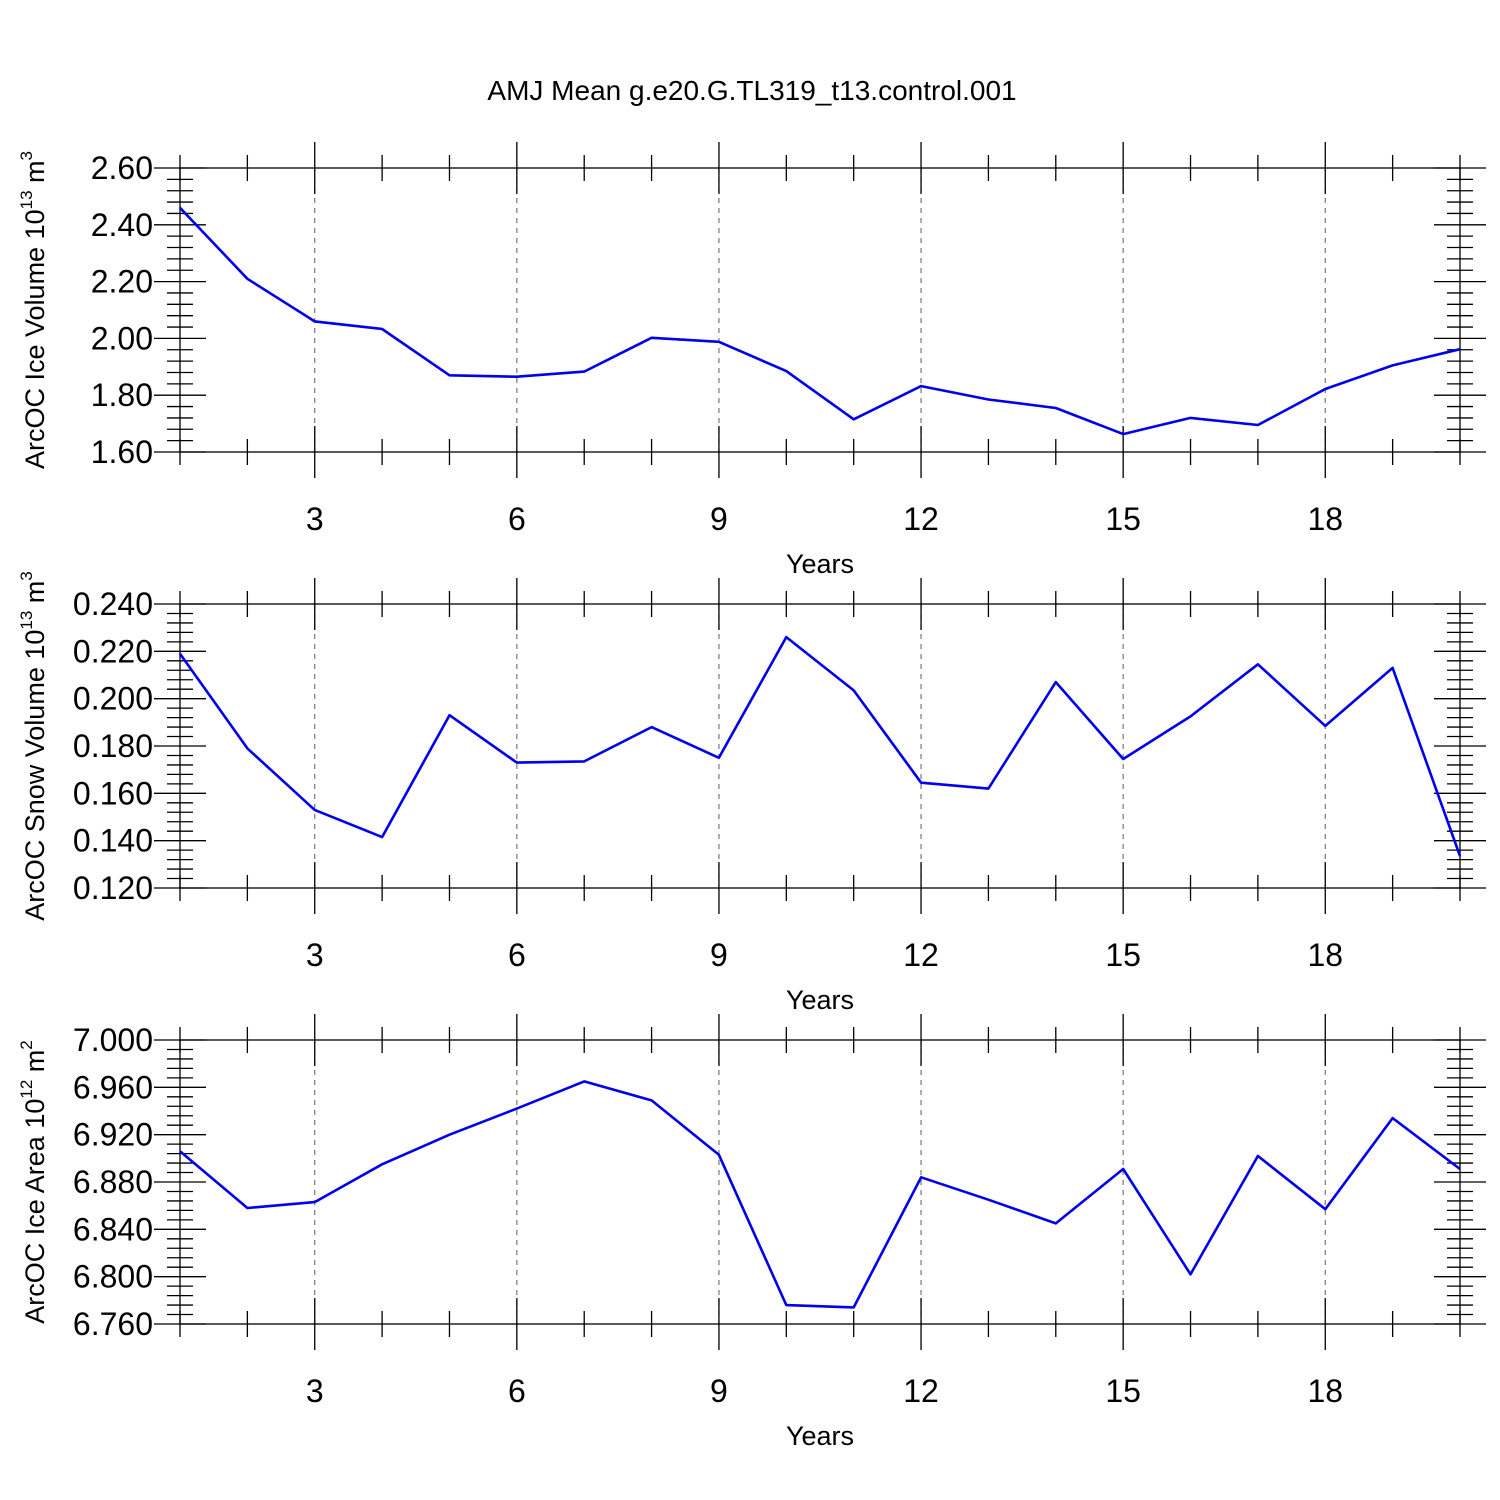  Describe the element at coordinates (122, 282) in the screenshot. I see `y-tick-label: 2.20` at that location.